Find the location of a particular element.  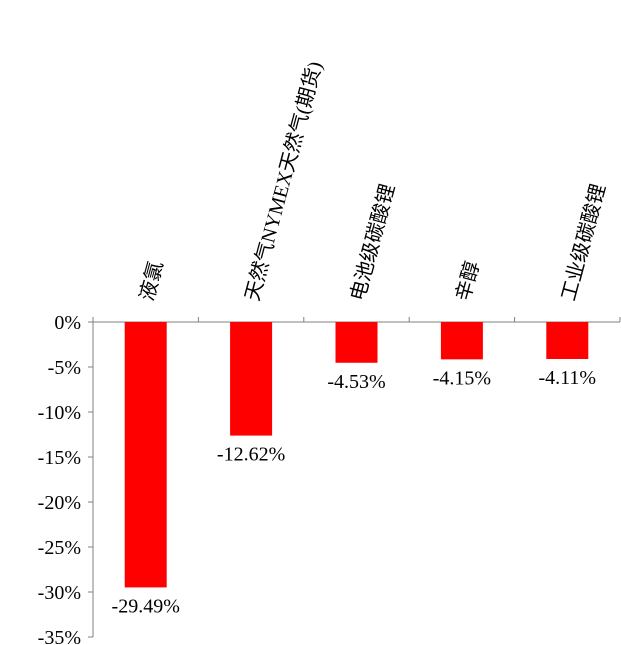

data-label: -4.11% is located at coordinates (568, 378).